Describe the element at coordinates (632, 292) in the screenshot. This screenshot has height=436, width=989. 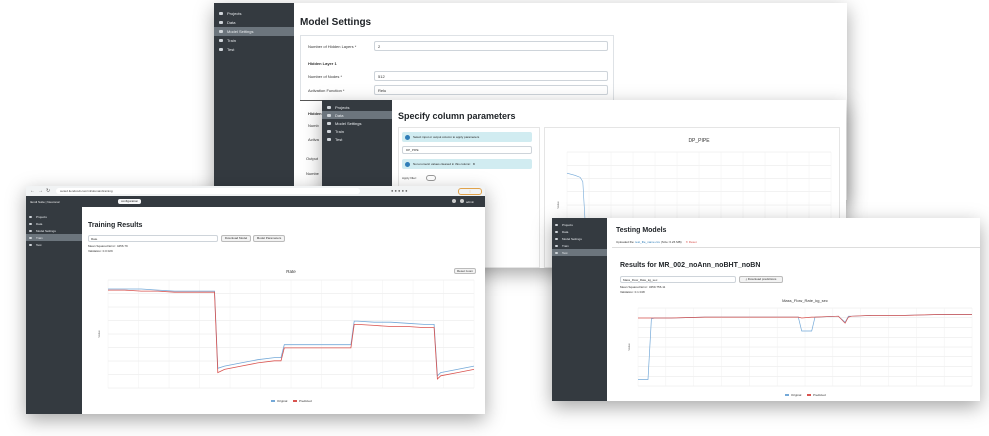
I see `validation-text: Validation: 0.1 048` at that location.